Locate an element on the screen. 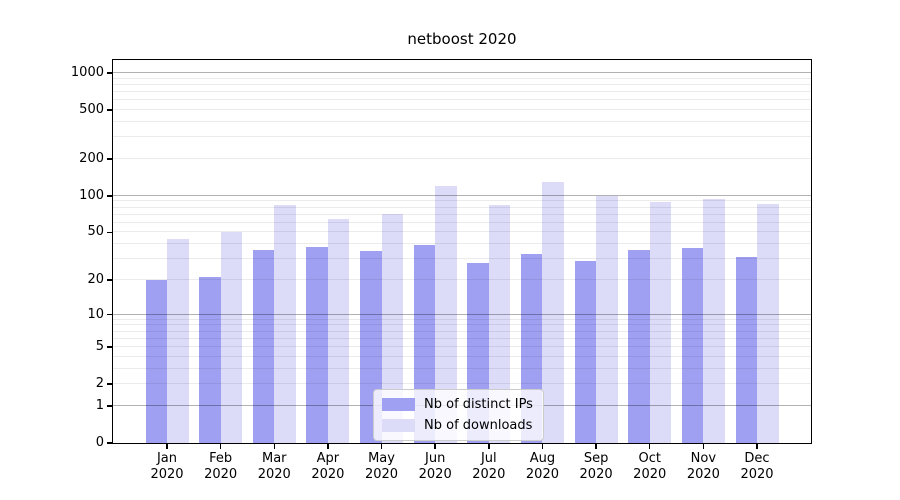 The height and width of the screenshot is (500, 900). y-tick-label: 200 is located at coordinates (91, 158).